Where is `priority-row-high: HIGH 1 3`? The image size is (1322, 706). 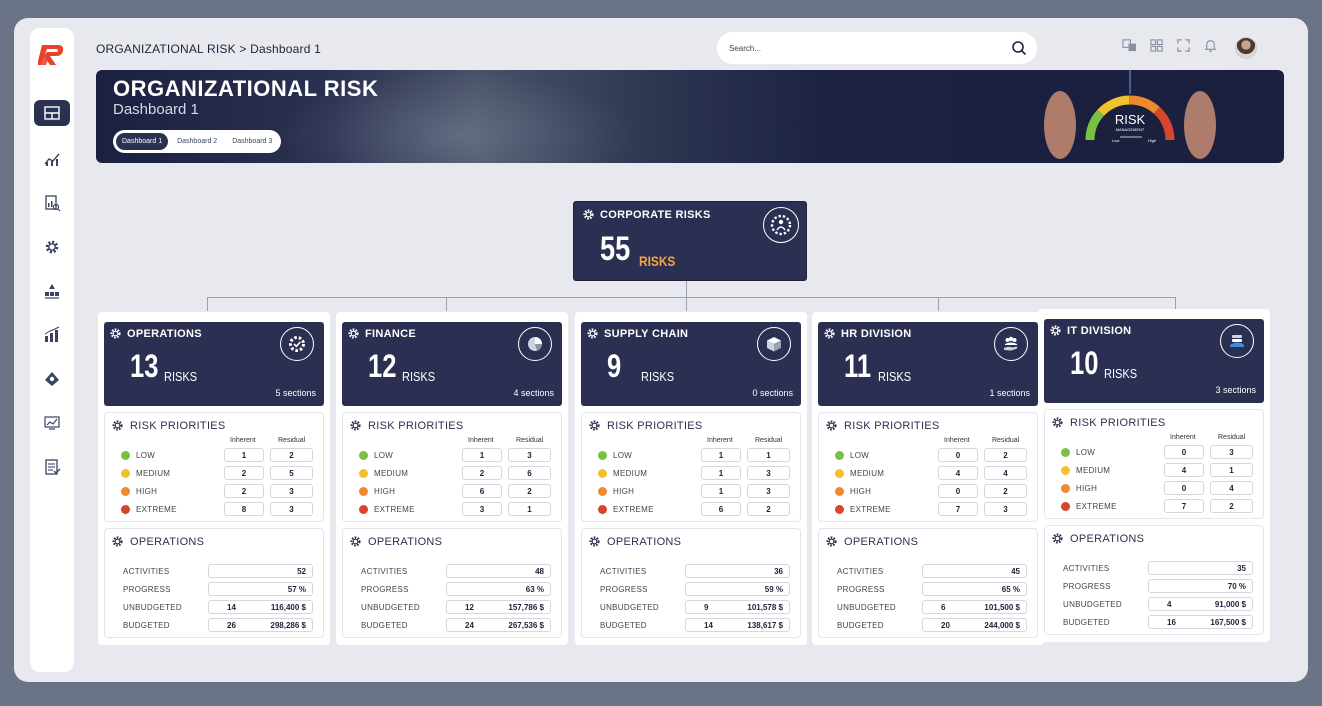 priority-row-high: HIGH 1 3 is located at coordinates (691, 491).